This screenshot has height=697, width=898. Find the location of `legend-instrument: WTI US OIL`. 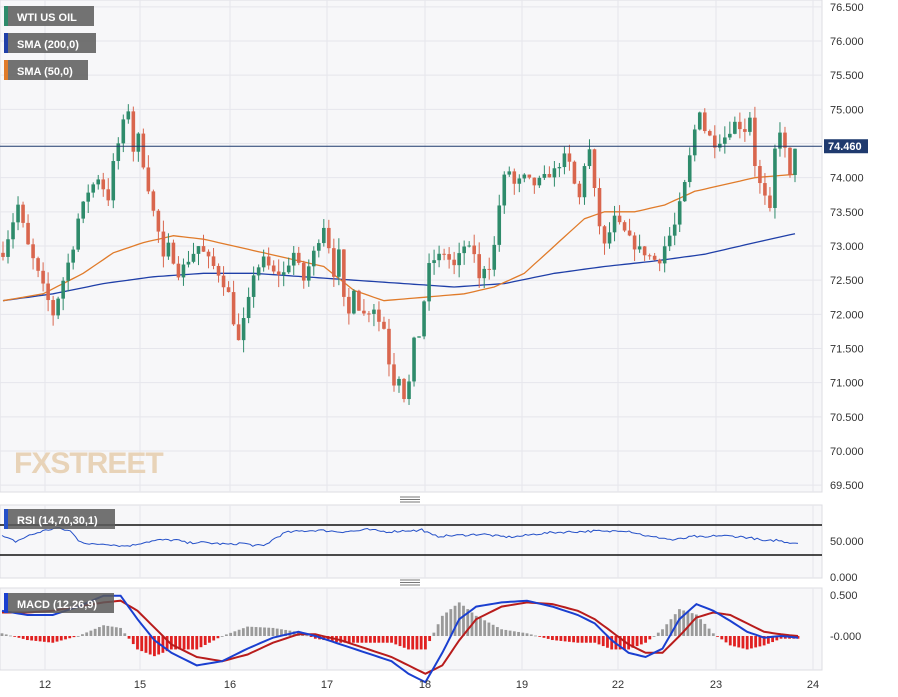

legend-instrument: WTI US OIL is located at coordinates (49, 16).